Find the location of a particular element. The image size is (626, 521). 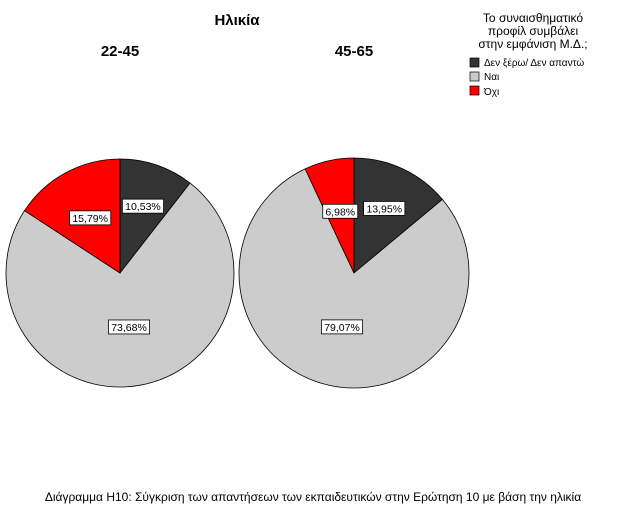

data-label-22-45-1: 73,68% is located at coordinates (129, 327).